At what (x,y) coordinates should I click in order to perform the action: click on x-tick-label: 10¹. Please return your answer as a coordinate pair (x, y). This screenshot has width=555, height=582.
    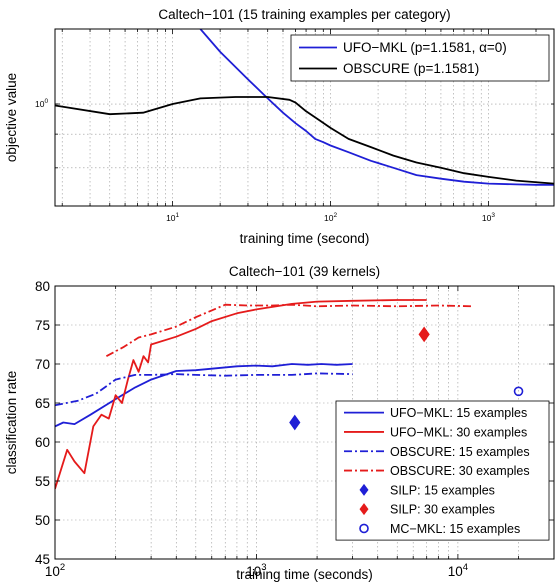
    Looking at the image, I should click on (172, 217).